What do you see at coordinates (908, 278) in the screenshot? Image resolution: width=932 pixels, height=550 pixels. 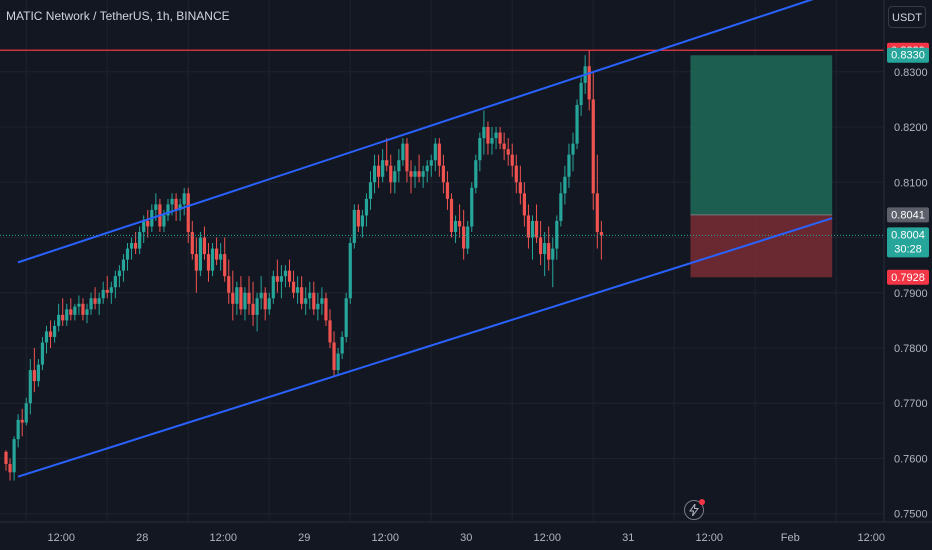 I see `price-label-text: 0.7928` at bounding box center [908, 278].